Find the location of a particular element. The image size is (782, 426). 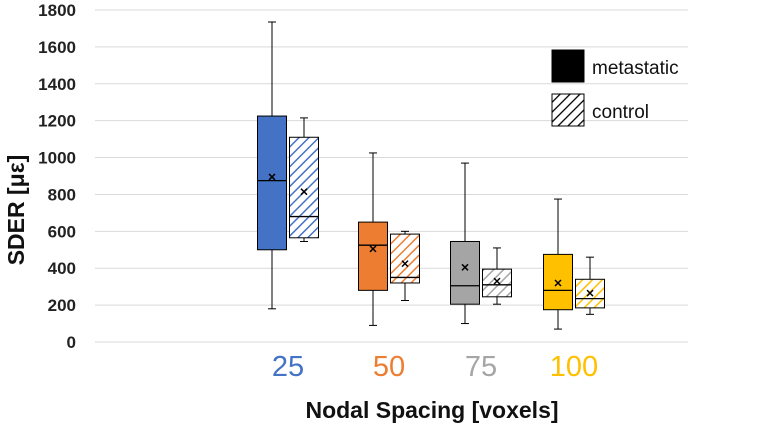

y-axis-ticks: 0 200 400 600 800 1000 1200 1400 1600 1800 is located at coordinates (57, 176).